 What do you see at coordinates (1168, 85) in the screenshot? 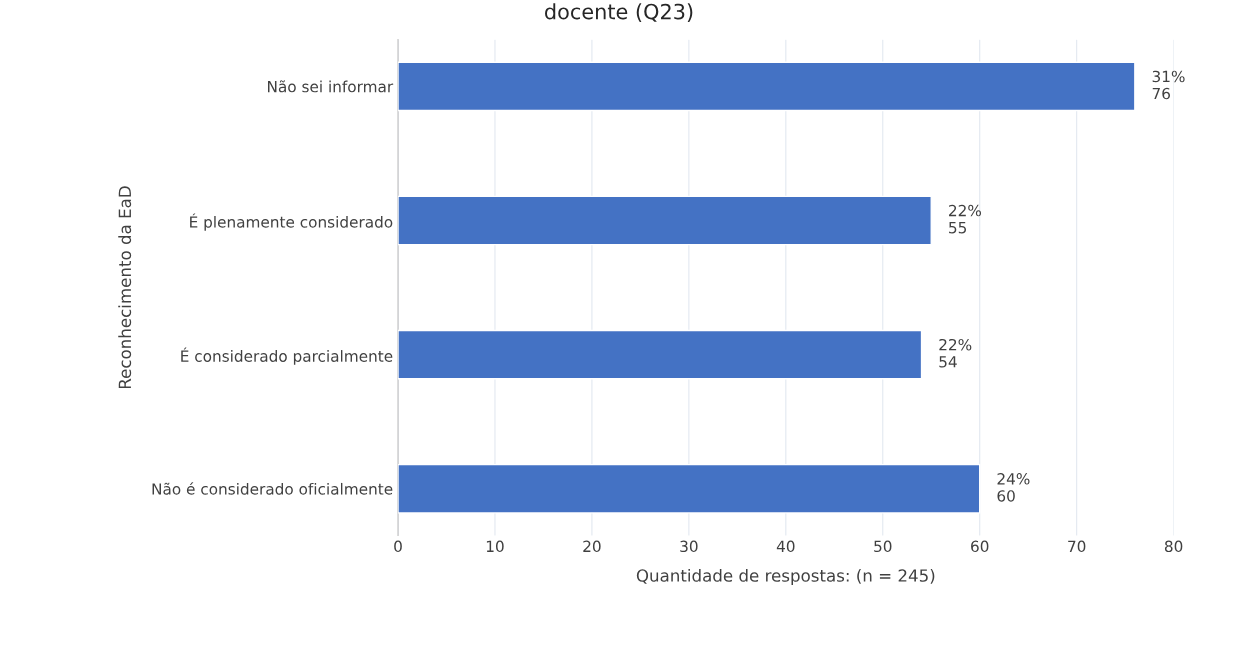
I see `data-label: 31% 76` at bounding box center [1168, 85].